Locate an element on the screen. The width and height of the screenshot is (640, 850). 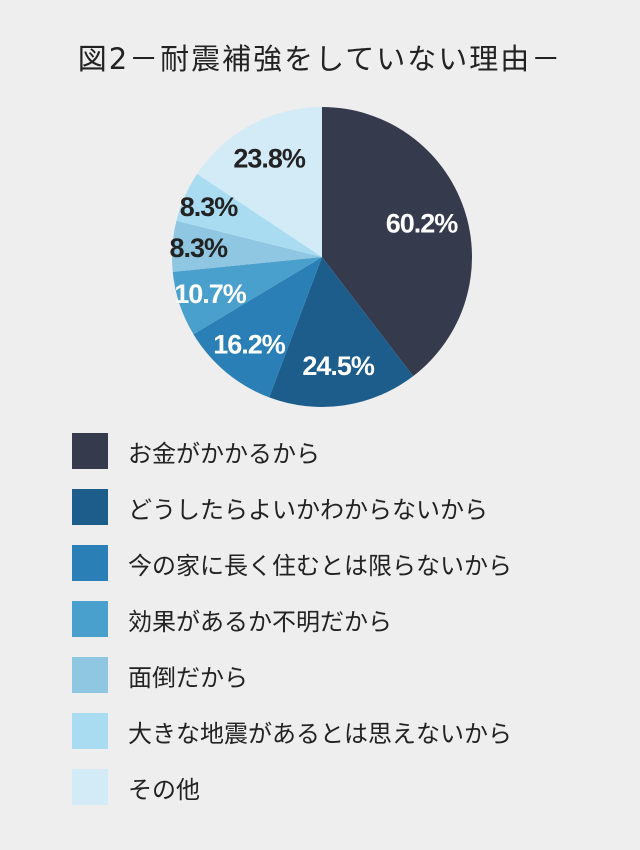
legend-label: 効果があるか不明だから is located at coordinates (260, 621).